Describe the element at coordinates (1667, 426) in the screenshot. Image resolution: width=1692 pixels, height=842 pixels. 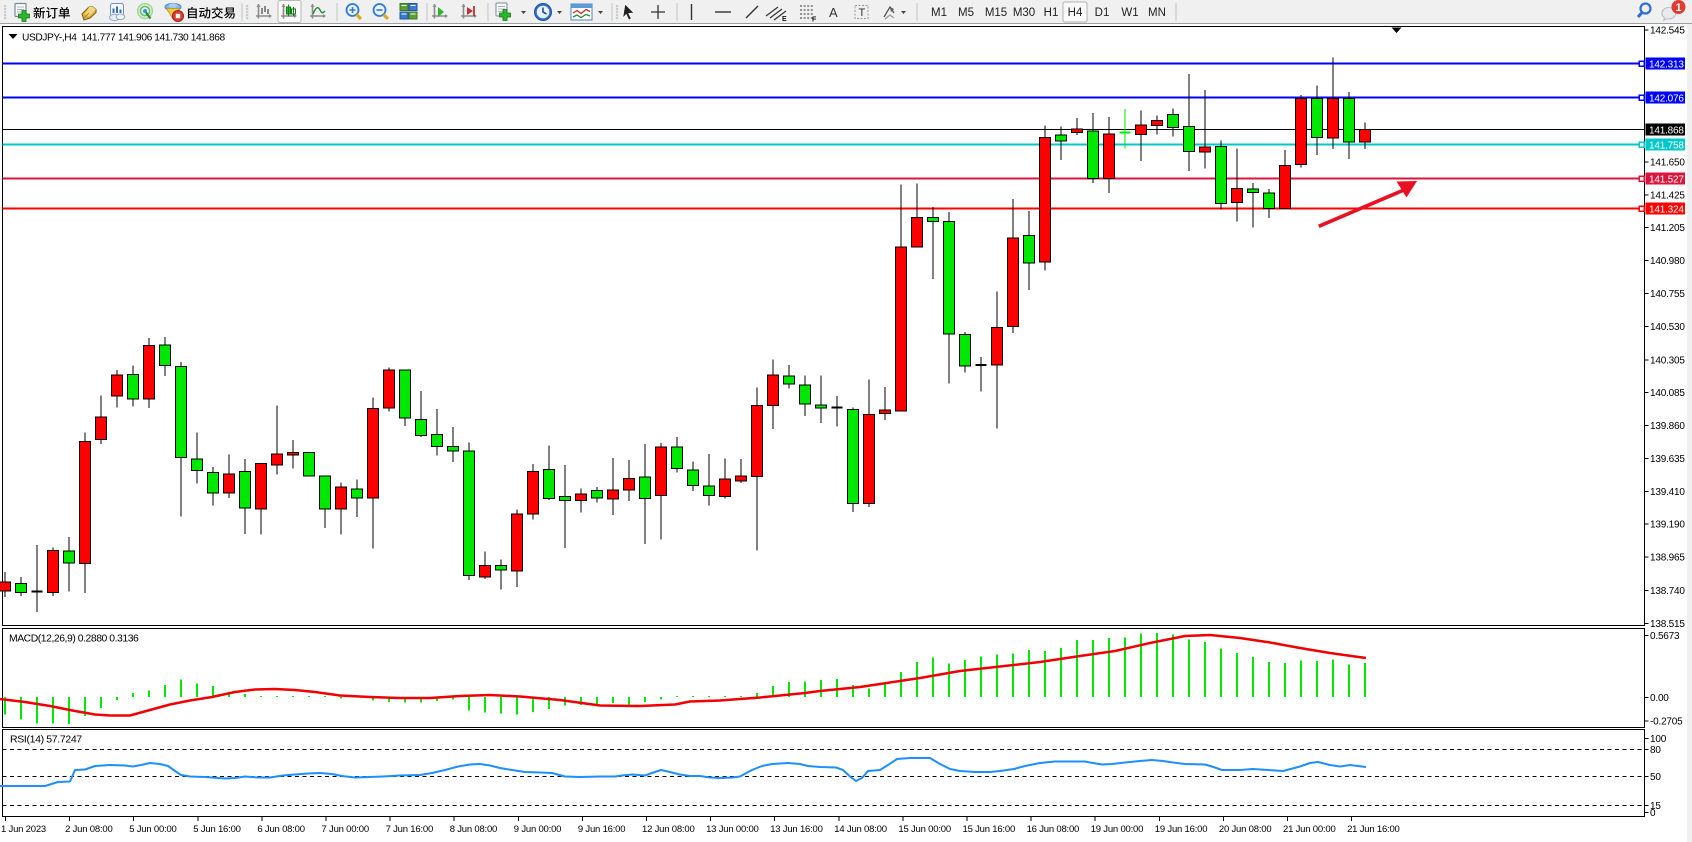
I see `svg-text: 139.860` at that location.